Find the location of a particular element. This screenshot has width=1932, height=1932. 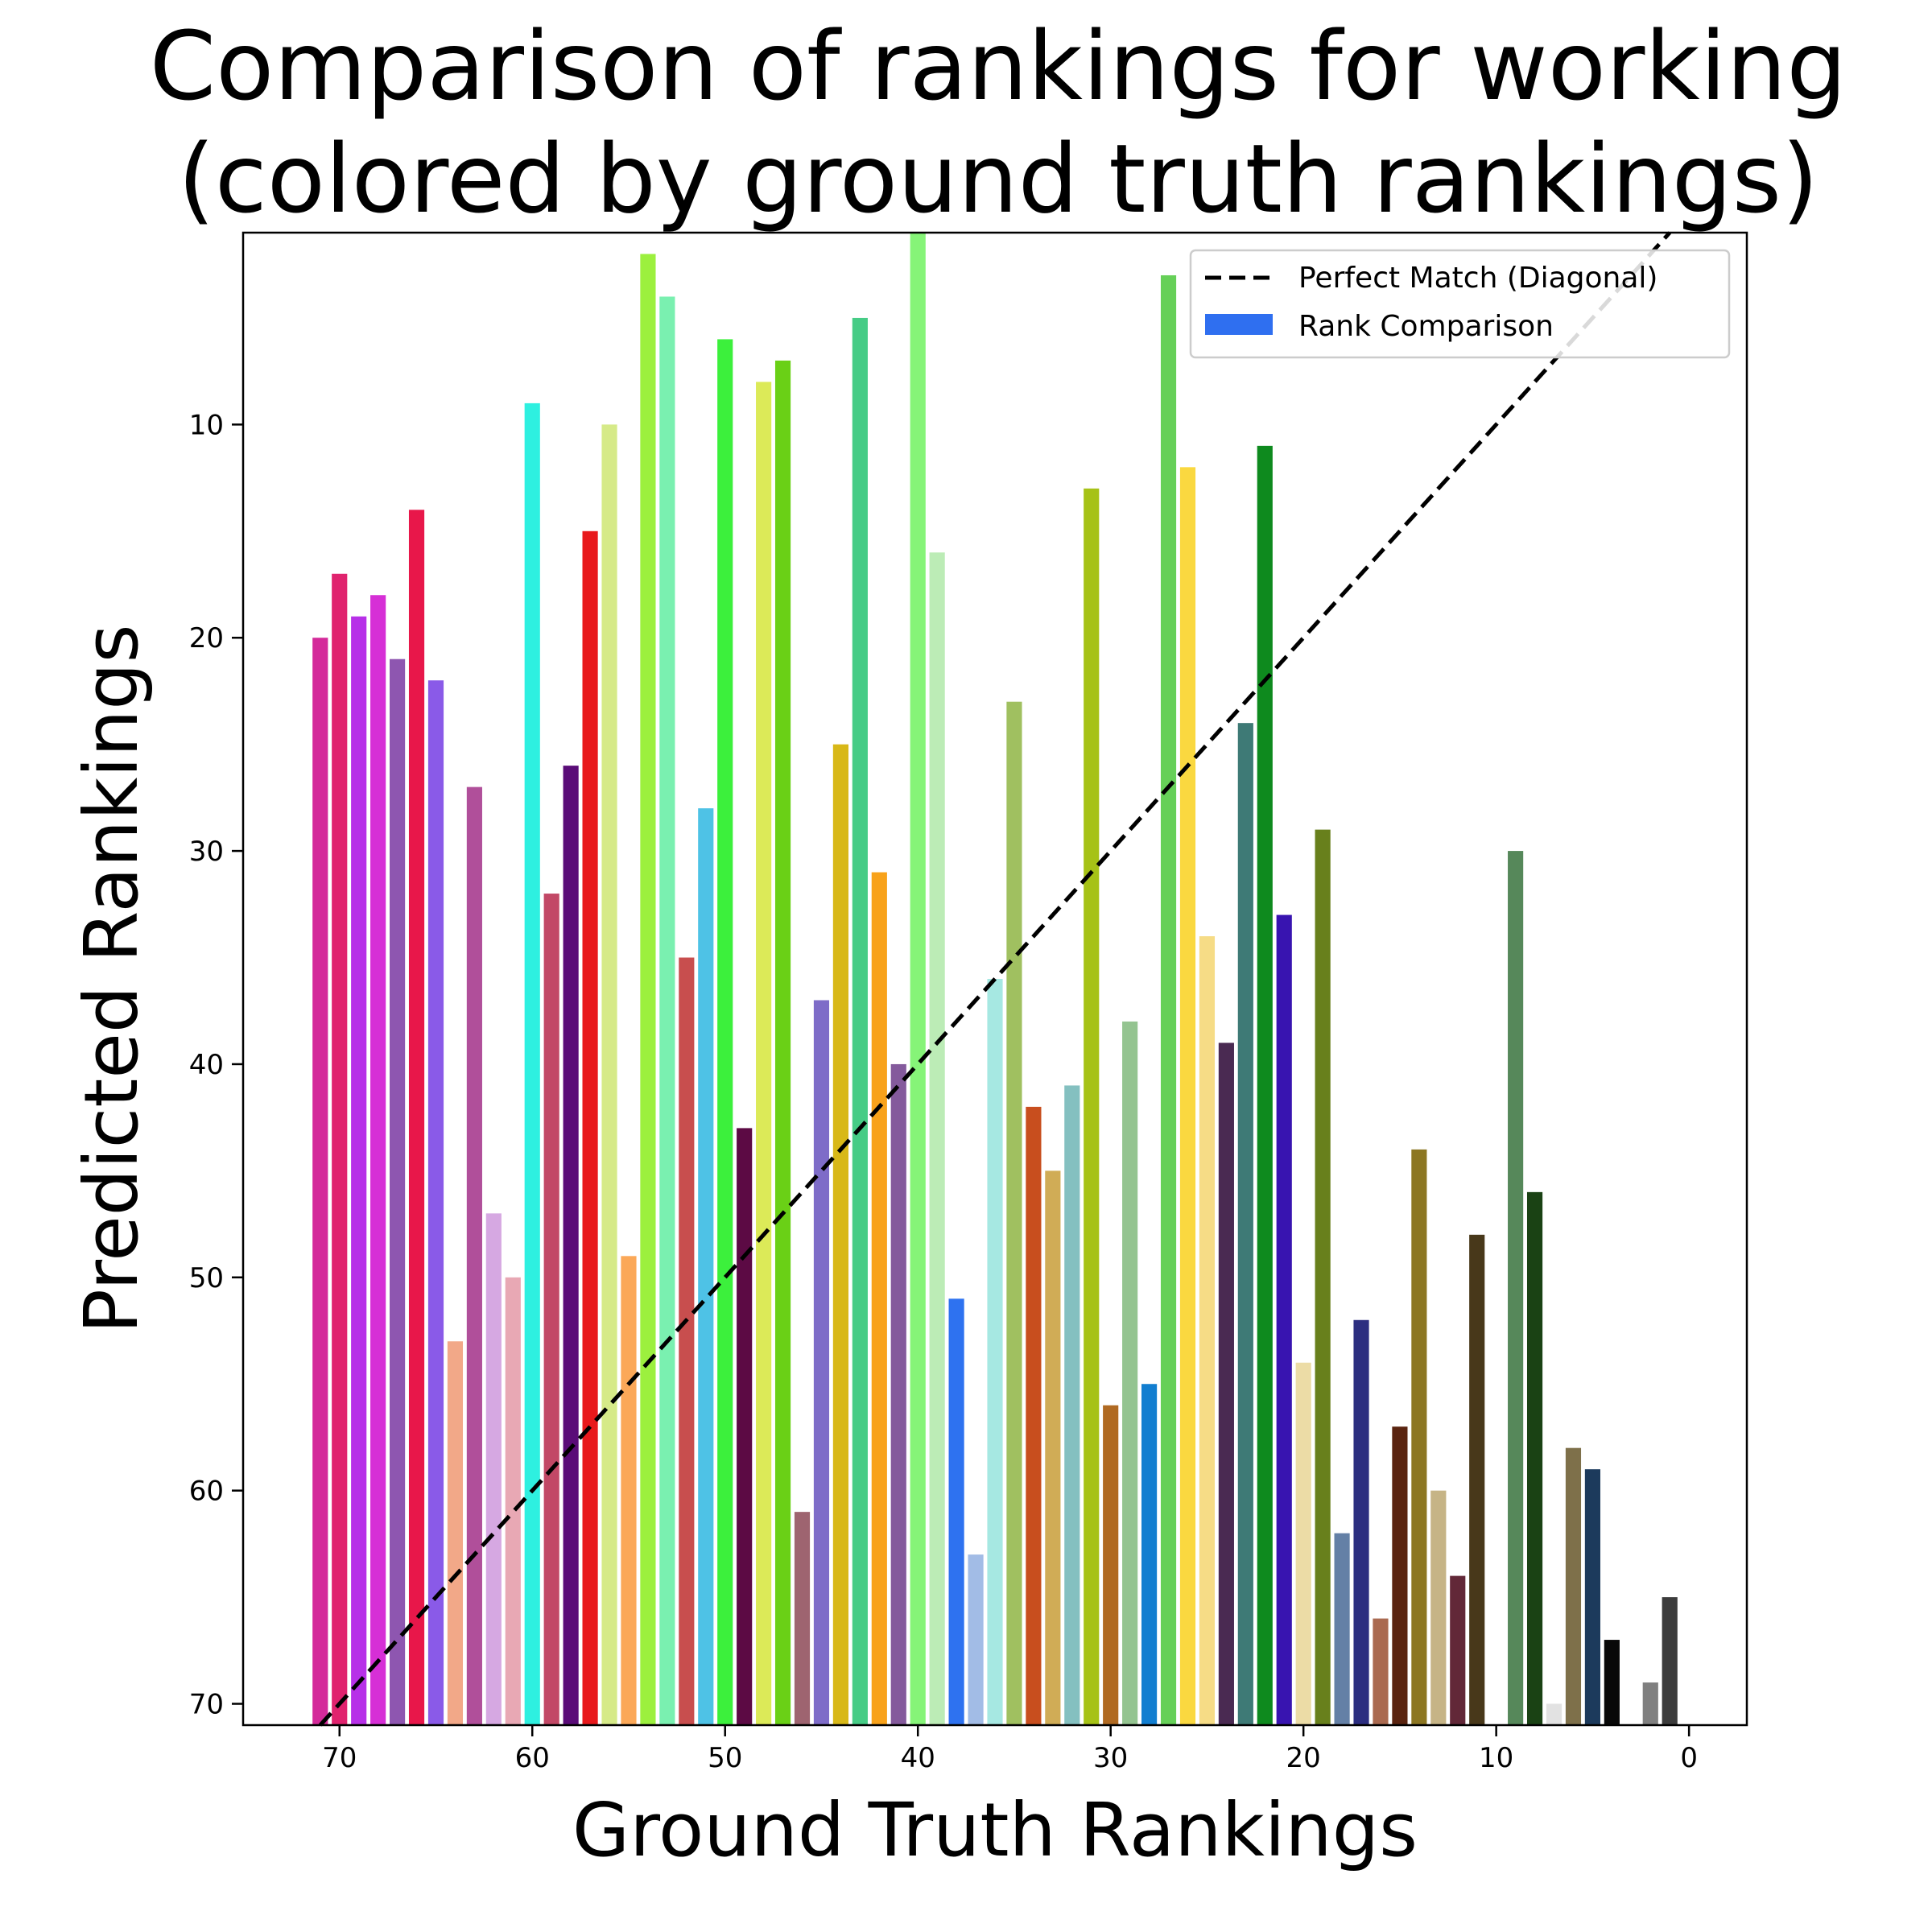

x-tick-label-10: 10 is located at coordinates (1496, 1758).